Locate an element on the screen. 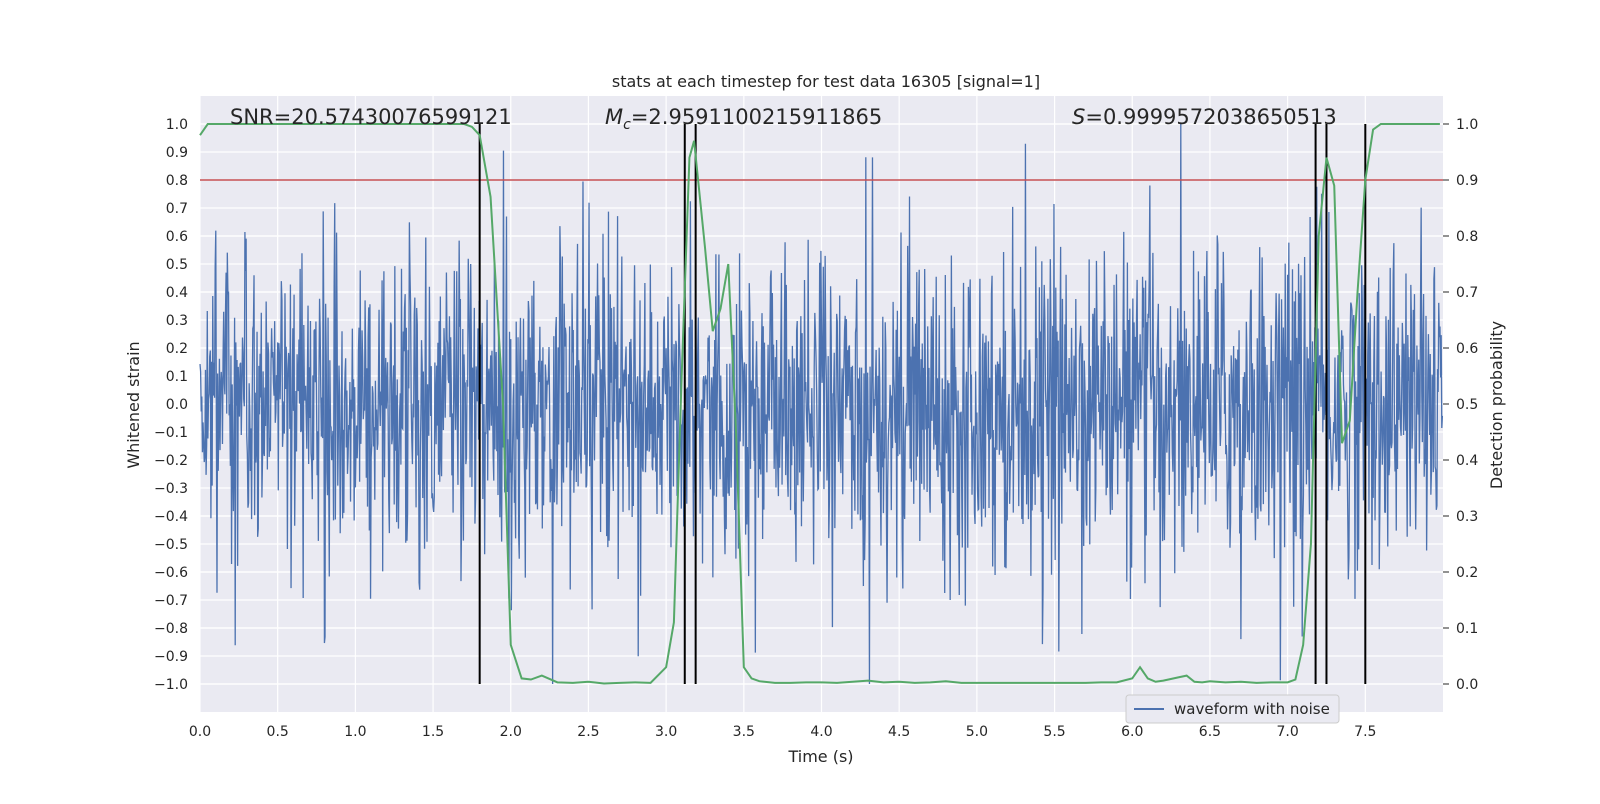 Image resolution: width=1600 pixels, height=804 pixels. s-annotation: S=0.9999572038650513 is located at coordinates (1204, 117).